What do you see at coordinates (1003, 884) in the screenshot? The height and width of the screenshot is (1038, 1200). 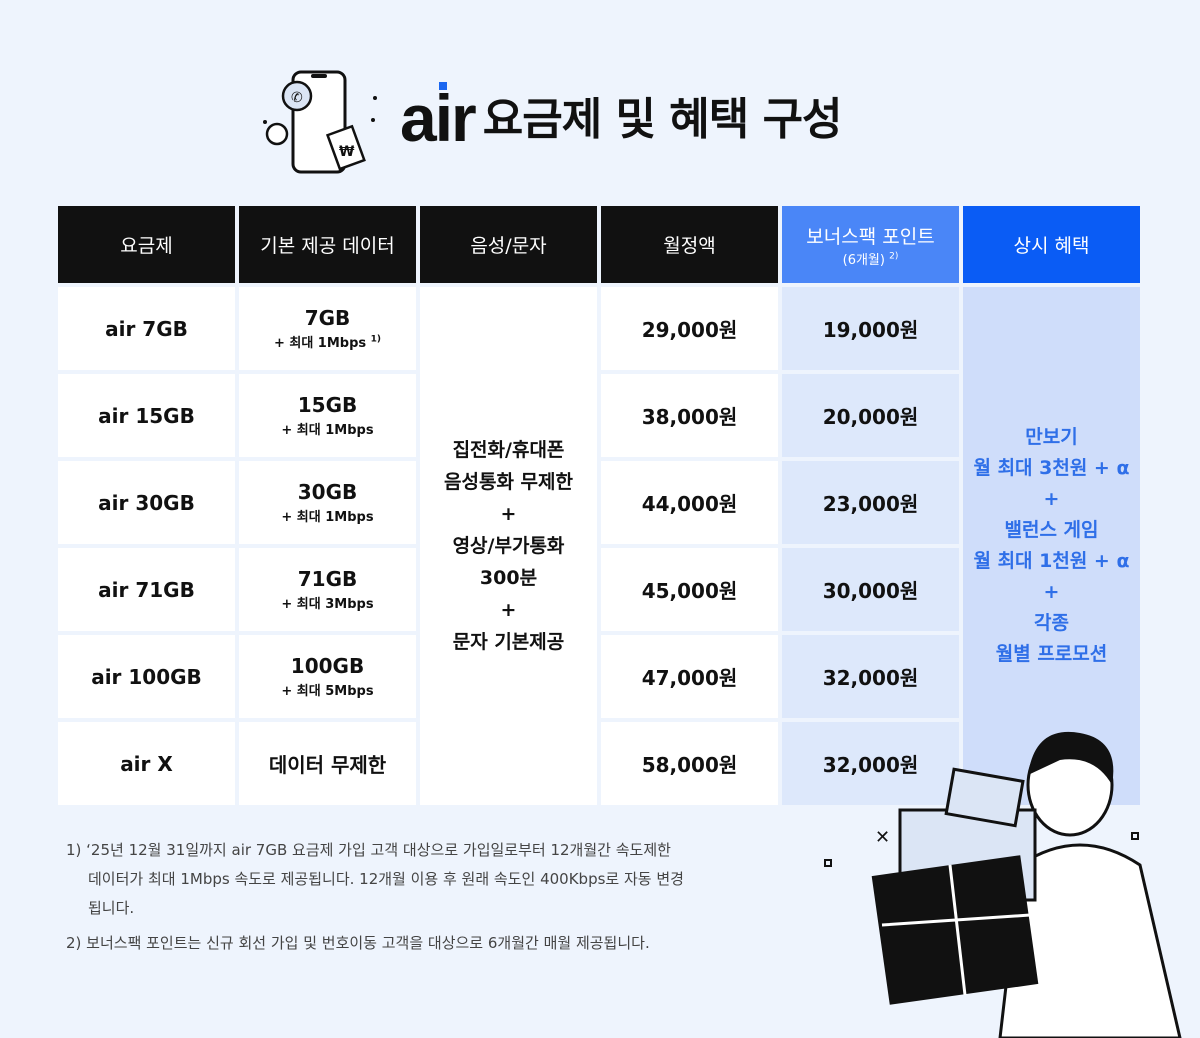 I see `person-with-gifts-illustration: ✕` at bounding box center [1003, 884].